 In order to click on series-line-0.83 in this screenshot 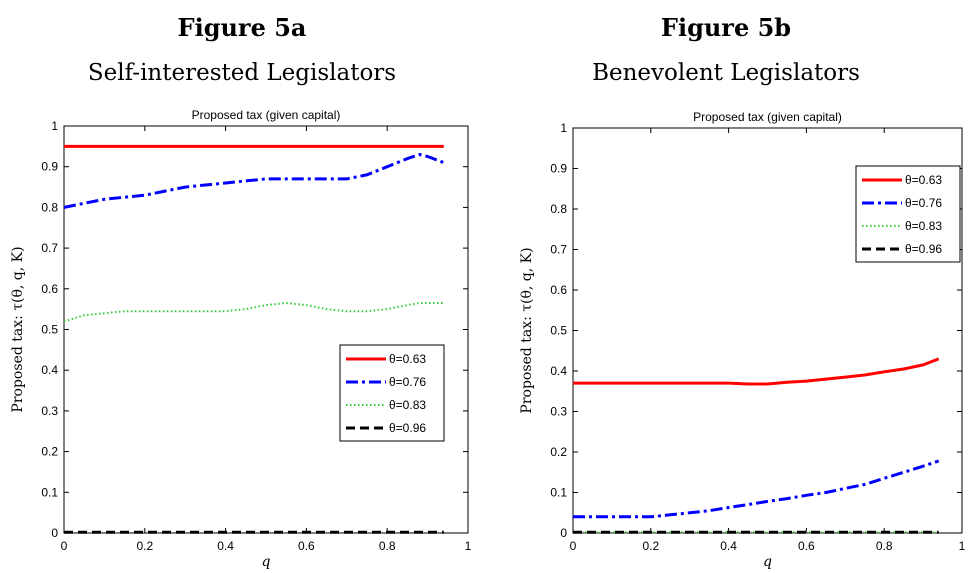, I will do `click(253, 312)`.